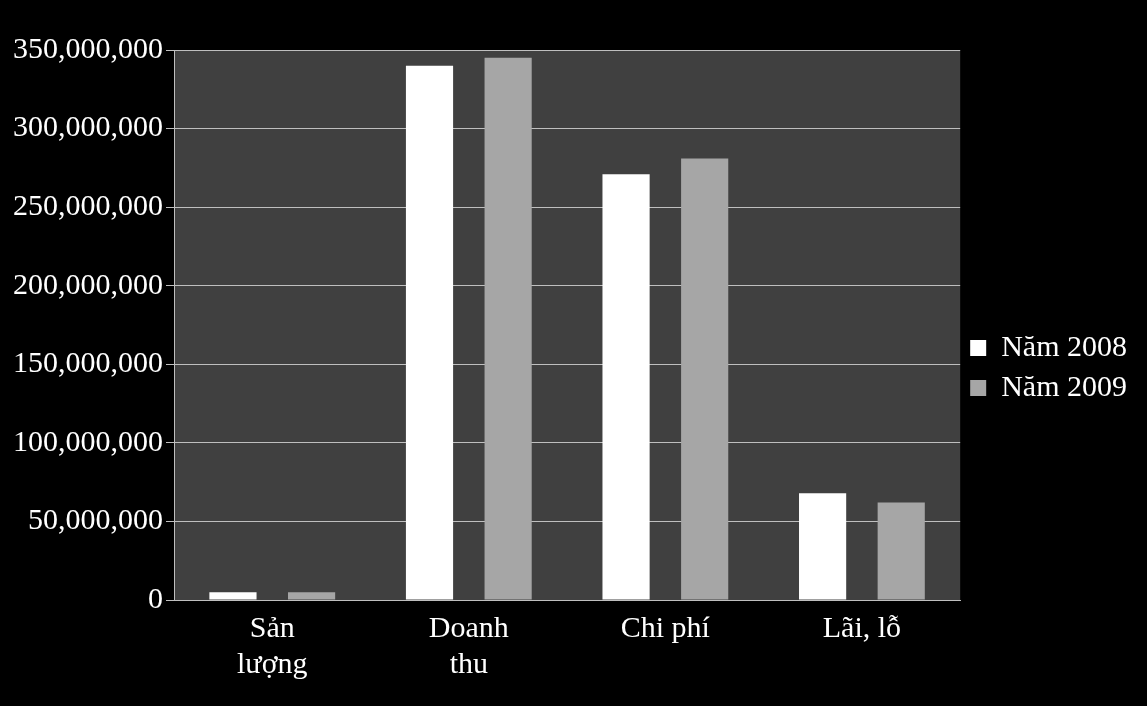  I want to click on x-tick-label: Lãi, lỗ, so click(862, 626).